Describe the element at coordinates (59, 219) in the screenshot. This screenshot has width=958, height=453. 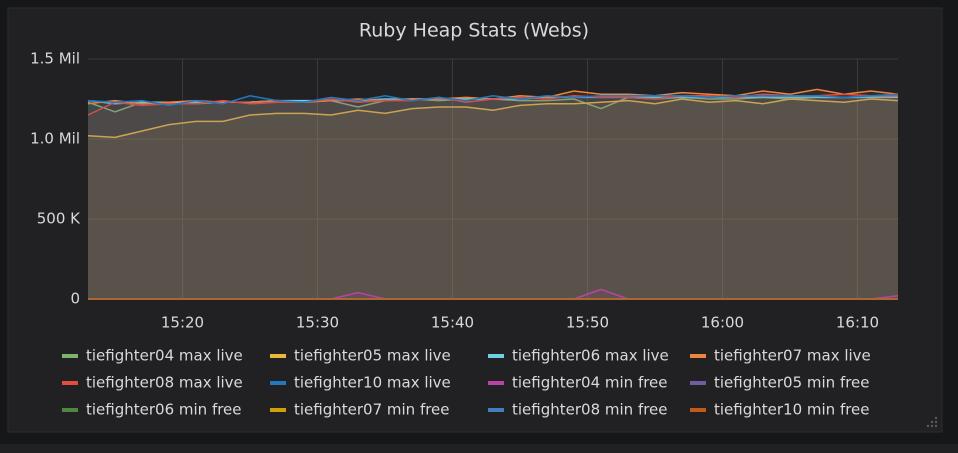
I see `y-tick-label: 500 K` at that location.